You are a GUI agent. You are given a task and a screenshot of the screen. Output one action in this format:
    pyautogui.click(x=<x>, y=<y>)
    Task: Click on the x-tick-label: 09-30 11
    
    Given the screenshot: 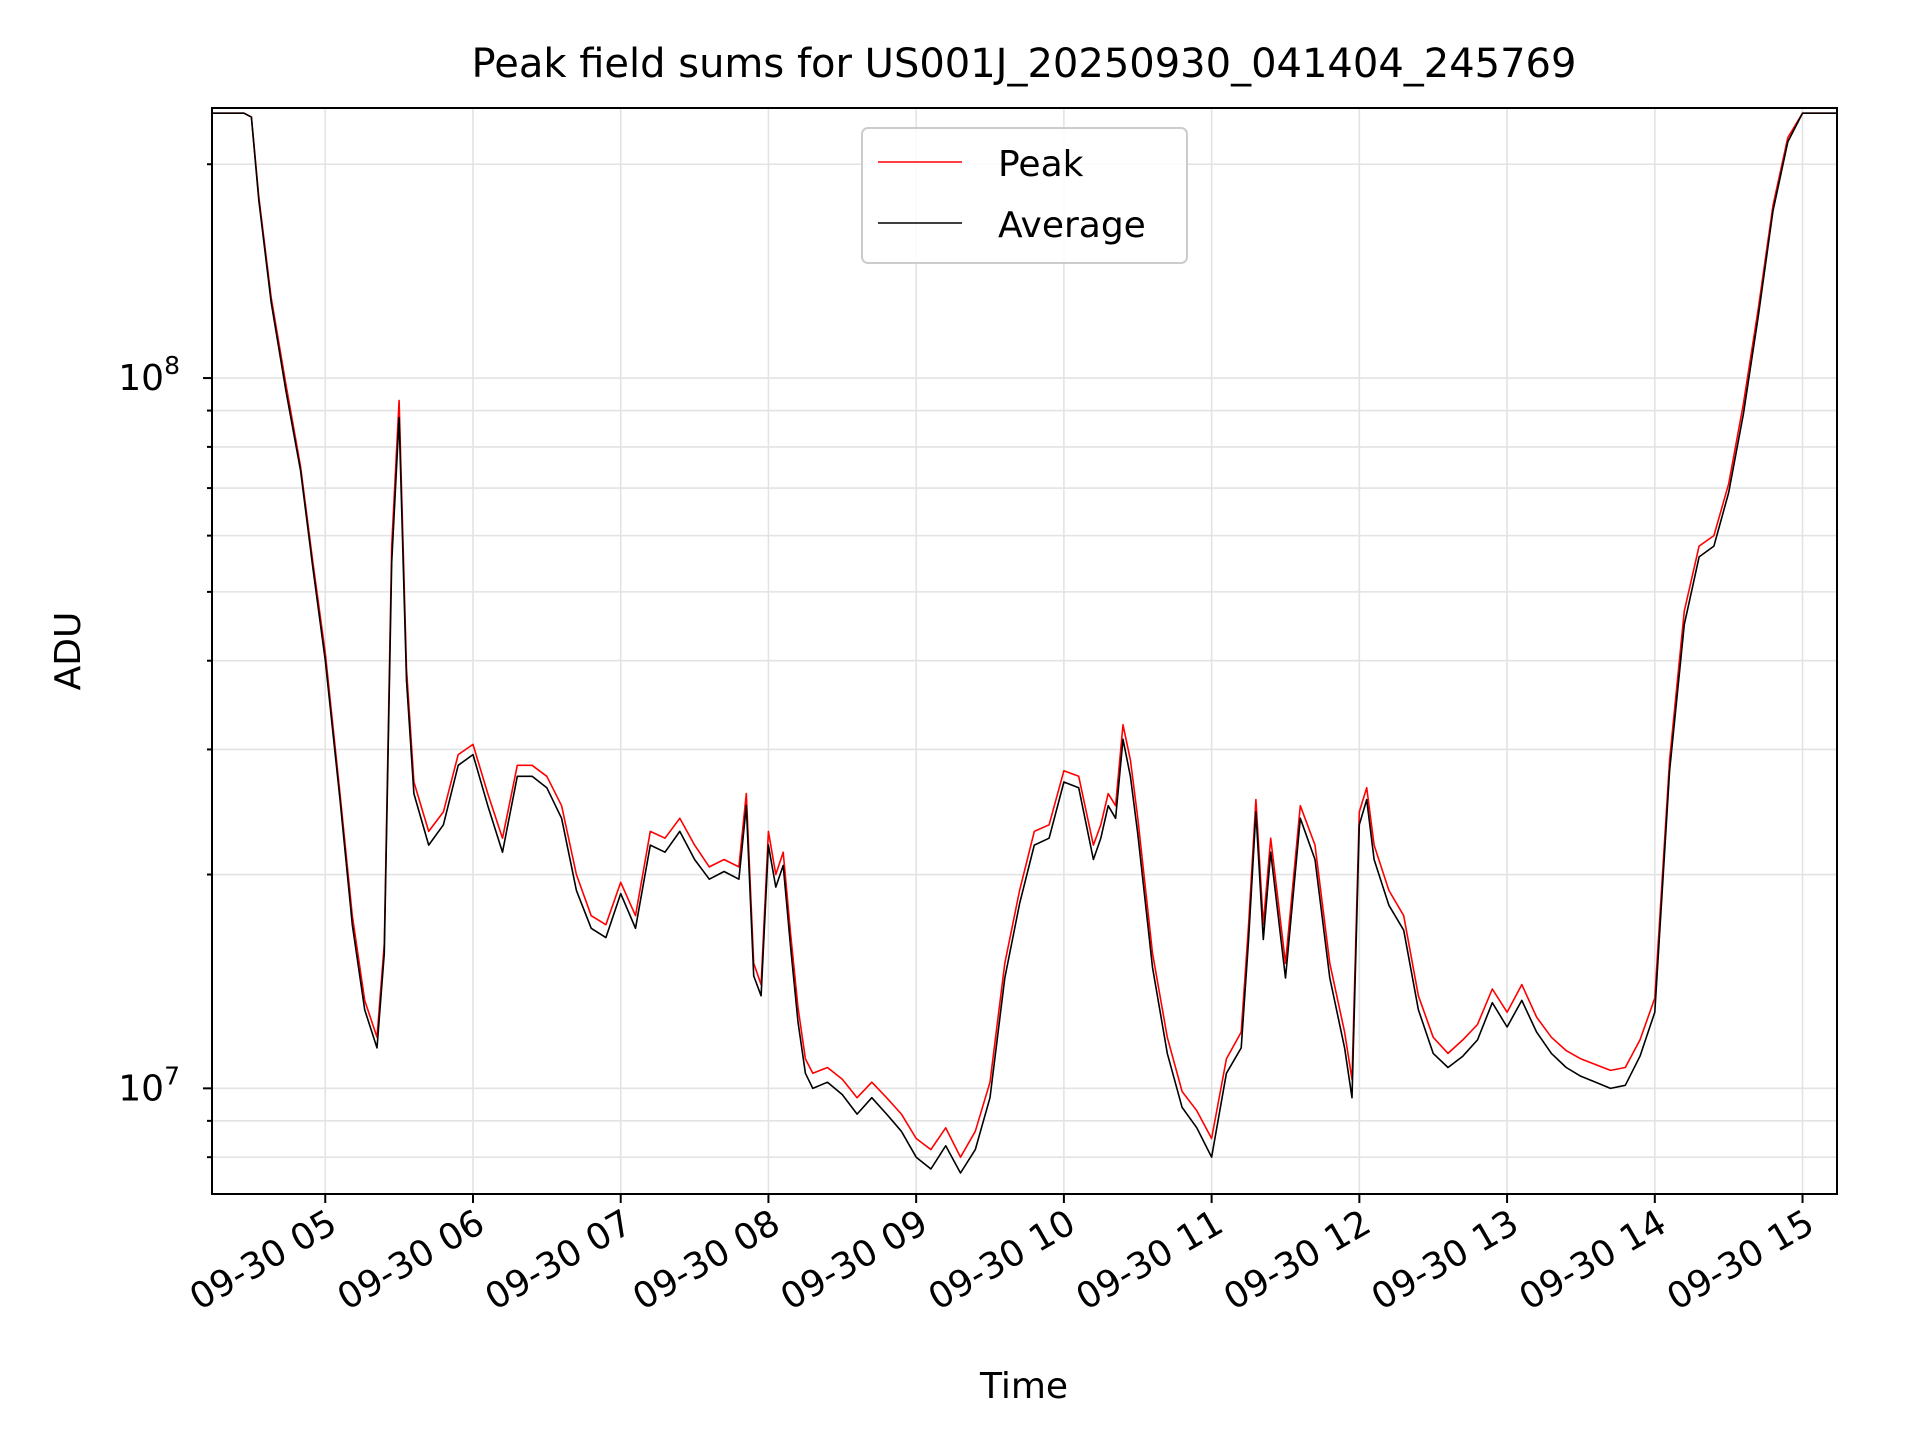 What is the action you would take?
    pyautogui.click(x=1149, y=1260)
    